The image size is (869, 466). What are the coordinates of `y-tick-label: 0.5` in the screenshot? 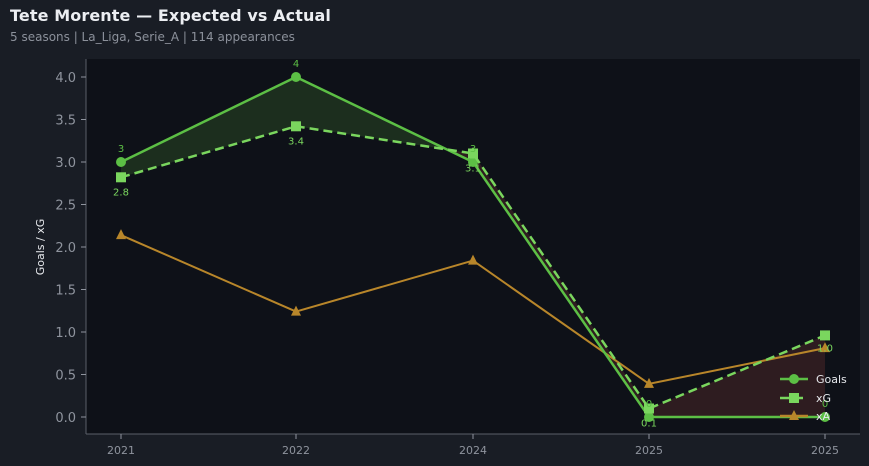 It's located at (65, 376).